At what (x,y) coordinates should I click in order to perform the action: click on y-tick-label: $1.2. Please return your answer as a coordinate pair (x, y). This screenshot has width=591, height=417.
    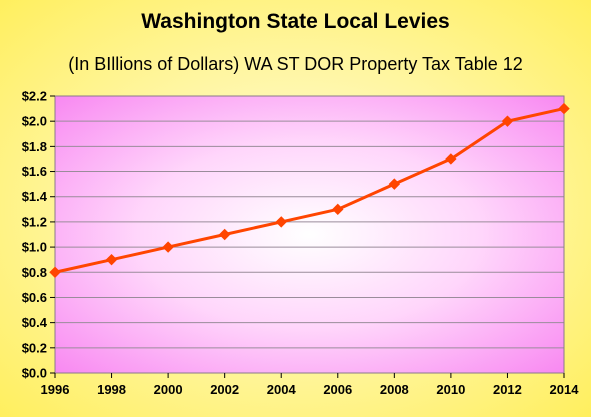
    Looking at the image, I should click on (34, 221).